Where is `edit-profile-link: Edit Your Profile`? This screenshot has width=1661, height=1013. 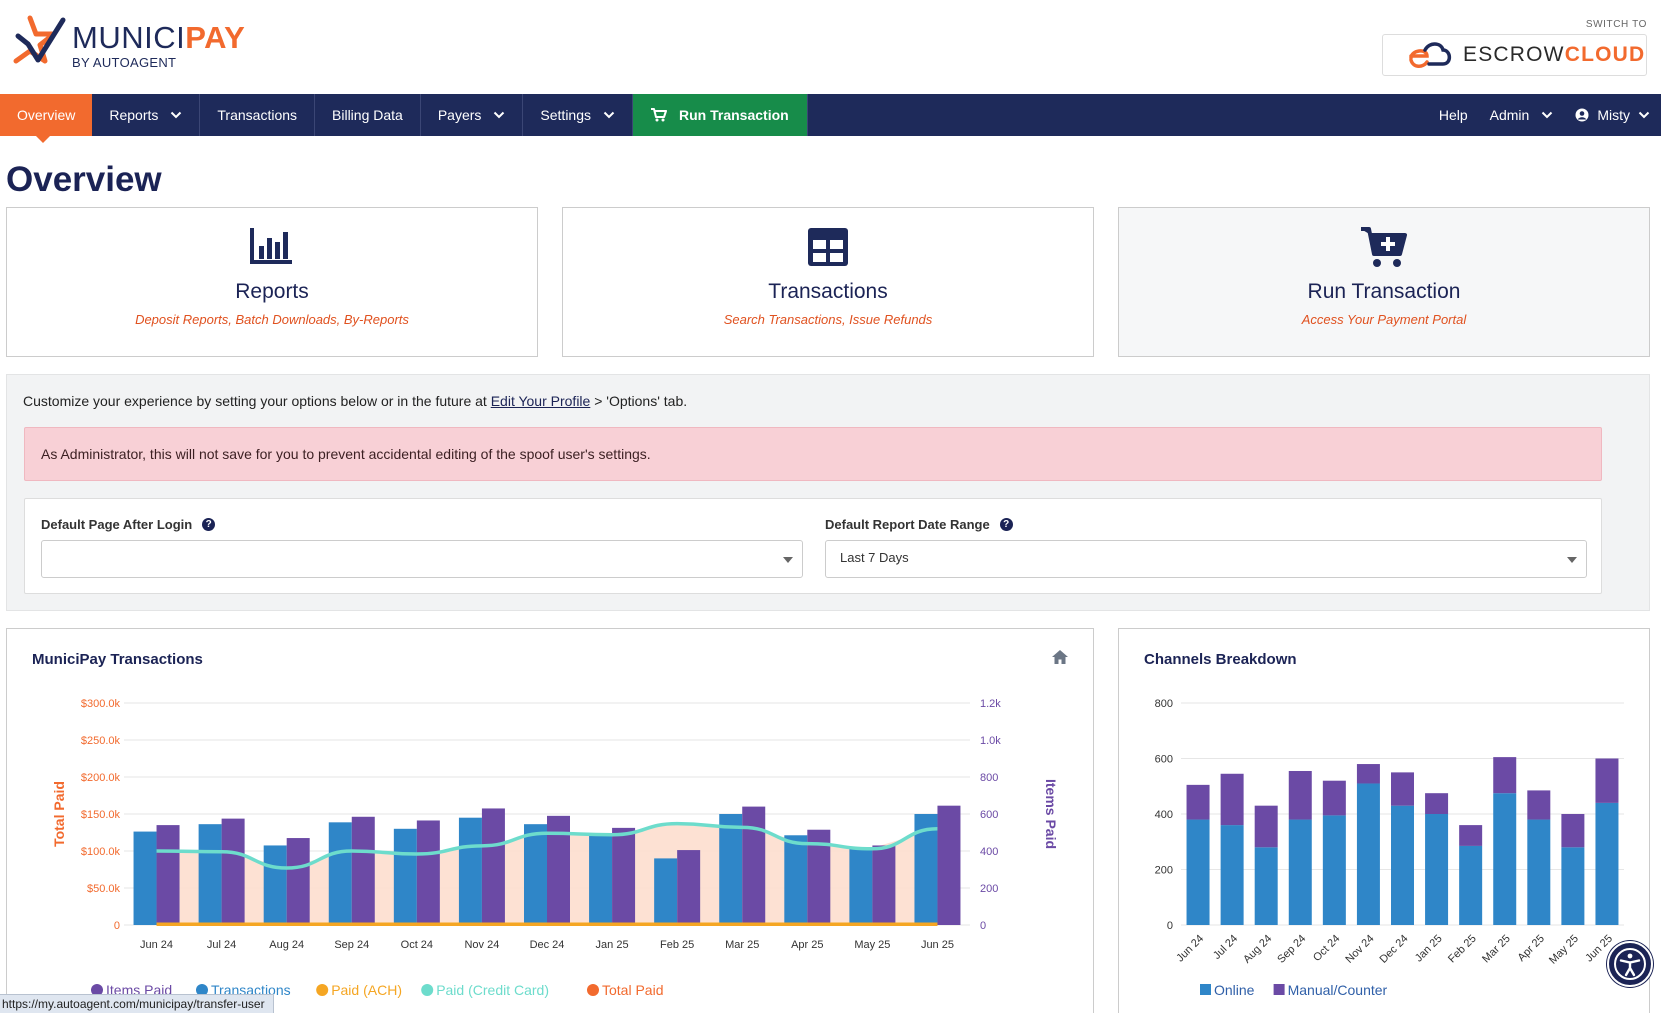
edit-profile-link: Edit Your Profile is located at coordinates (540, 401).